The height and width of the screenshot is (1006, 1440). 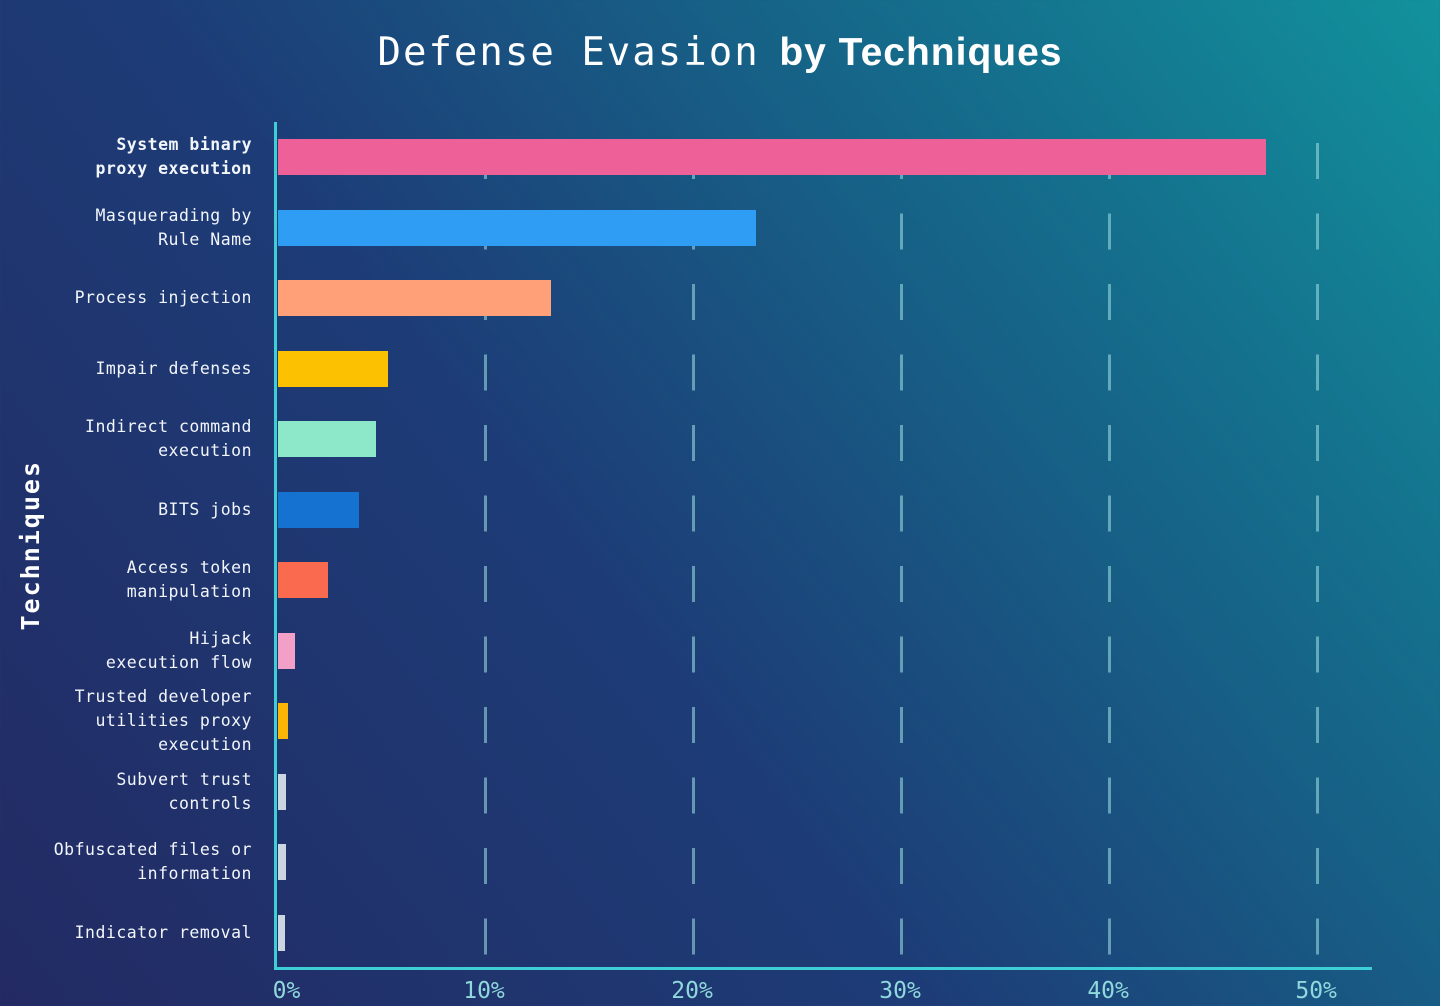 What do you see at coordinates (484, 991) in the screenshot?
I see `x-tick-label: 10%` at bounding box center [484, 991].